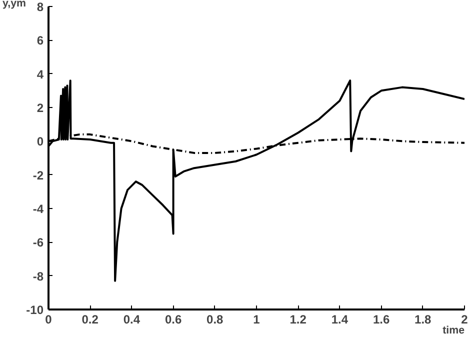 The width and height of the screenshot is (474, 338). I want to click on y-tick-label: -10, so click(35, 310).